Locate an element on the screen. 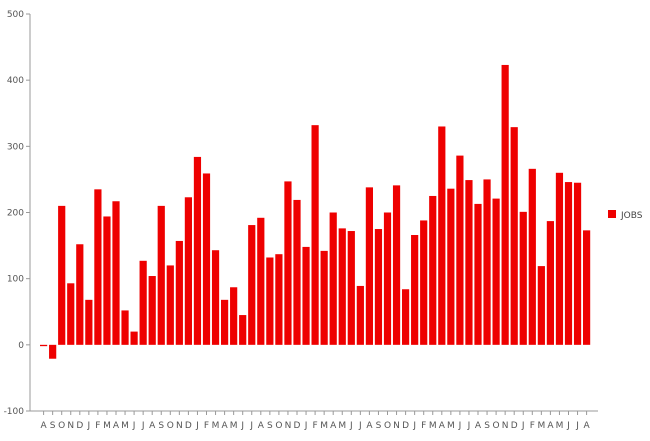  y-tick-label: 200 is located at coordinates (15, 214).